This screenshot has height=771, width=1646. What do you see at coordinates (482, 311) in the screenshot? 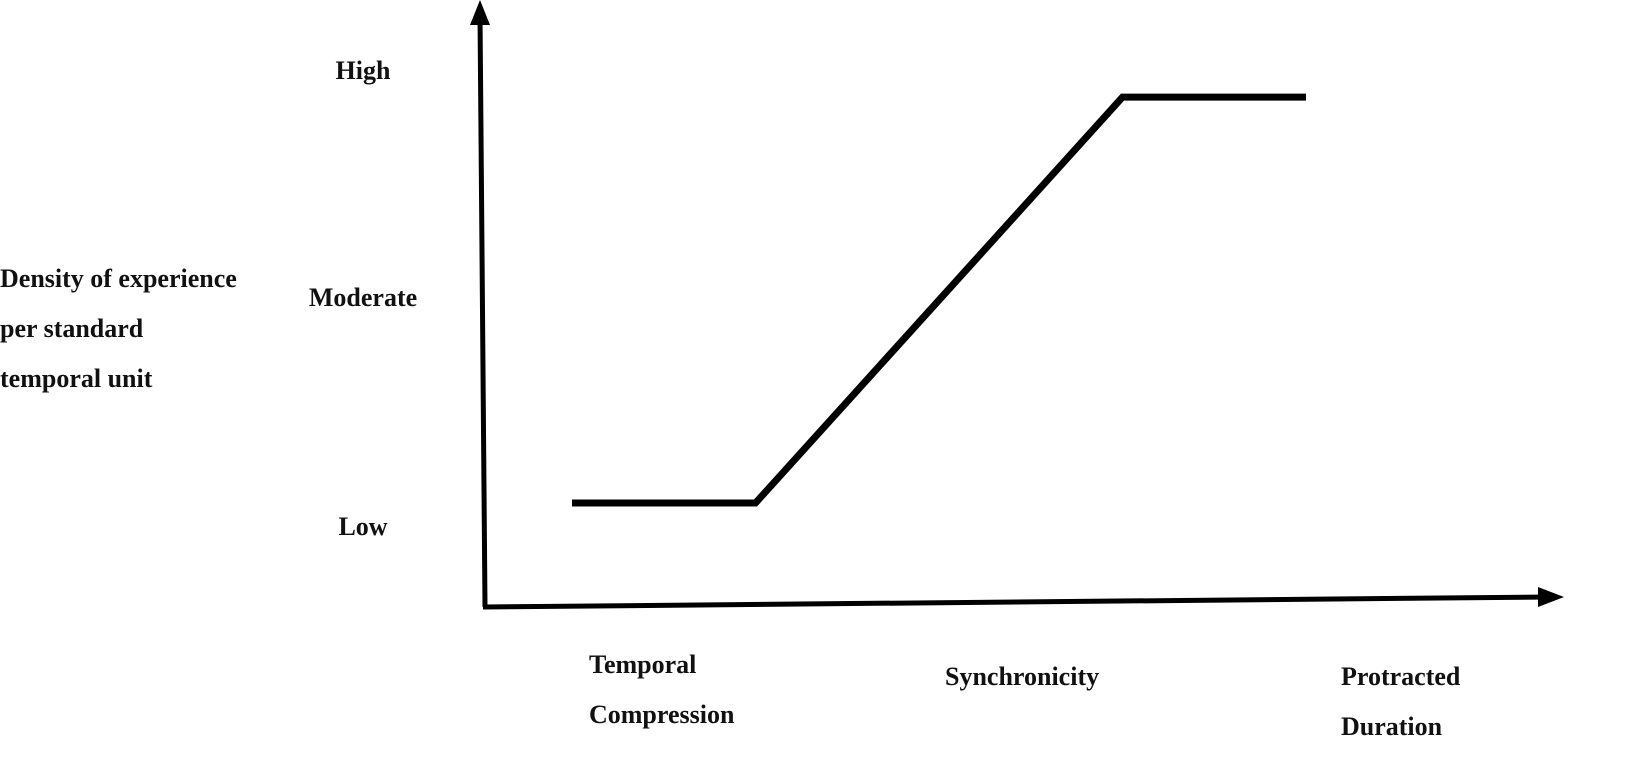
I see `y-axis-line` at bounding box center [482, 311].